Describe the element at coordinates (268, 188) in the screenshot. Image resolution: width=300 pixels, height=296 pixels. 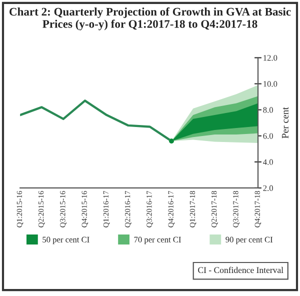
I see `y-tick-label: 2.0` at that location.